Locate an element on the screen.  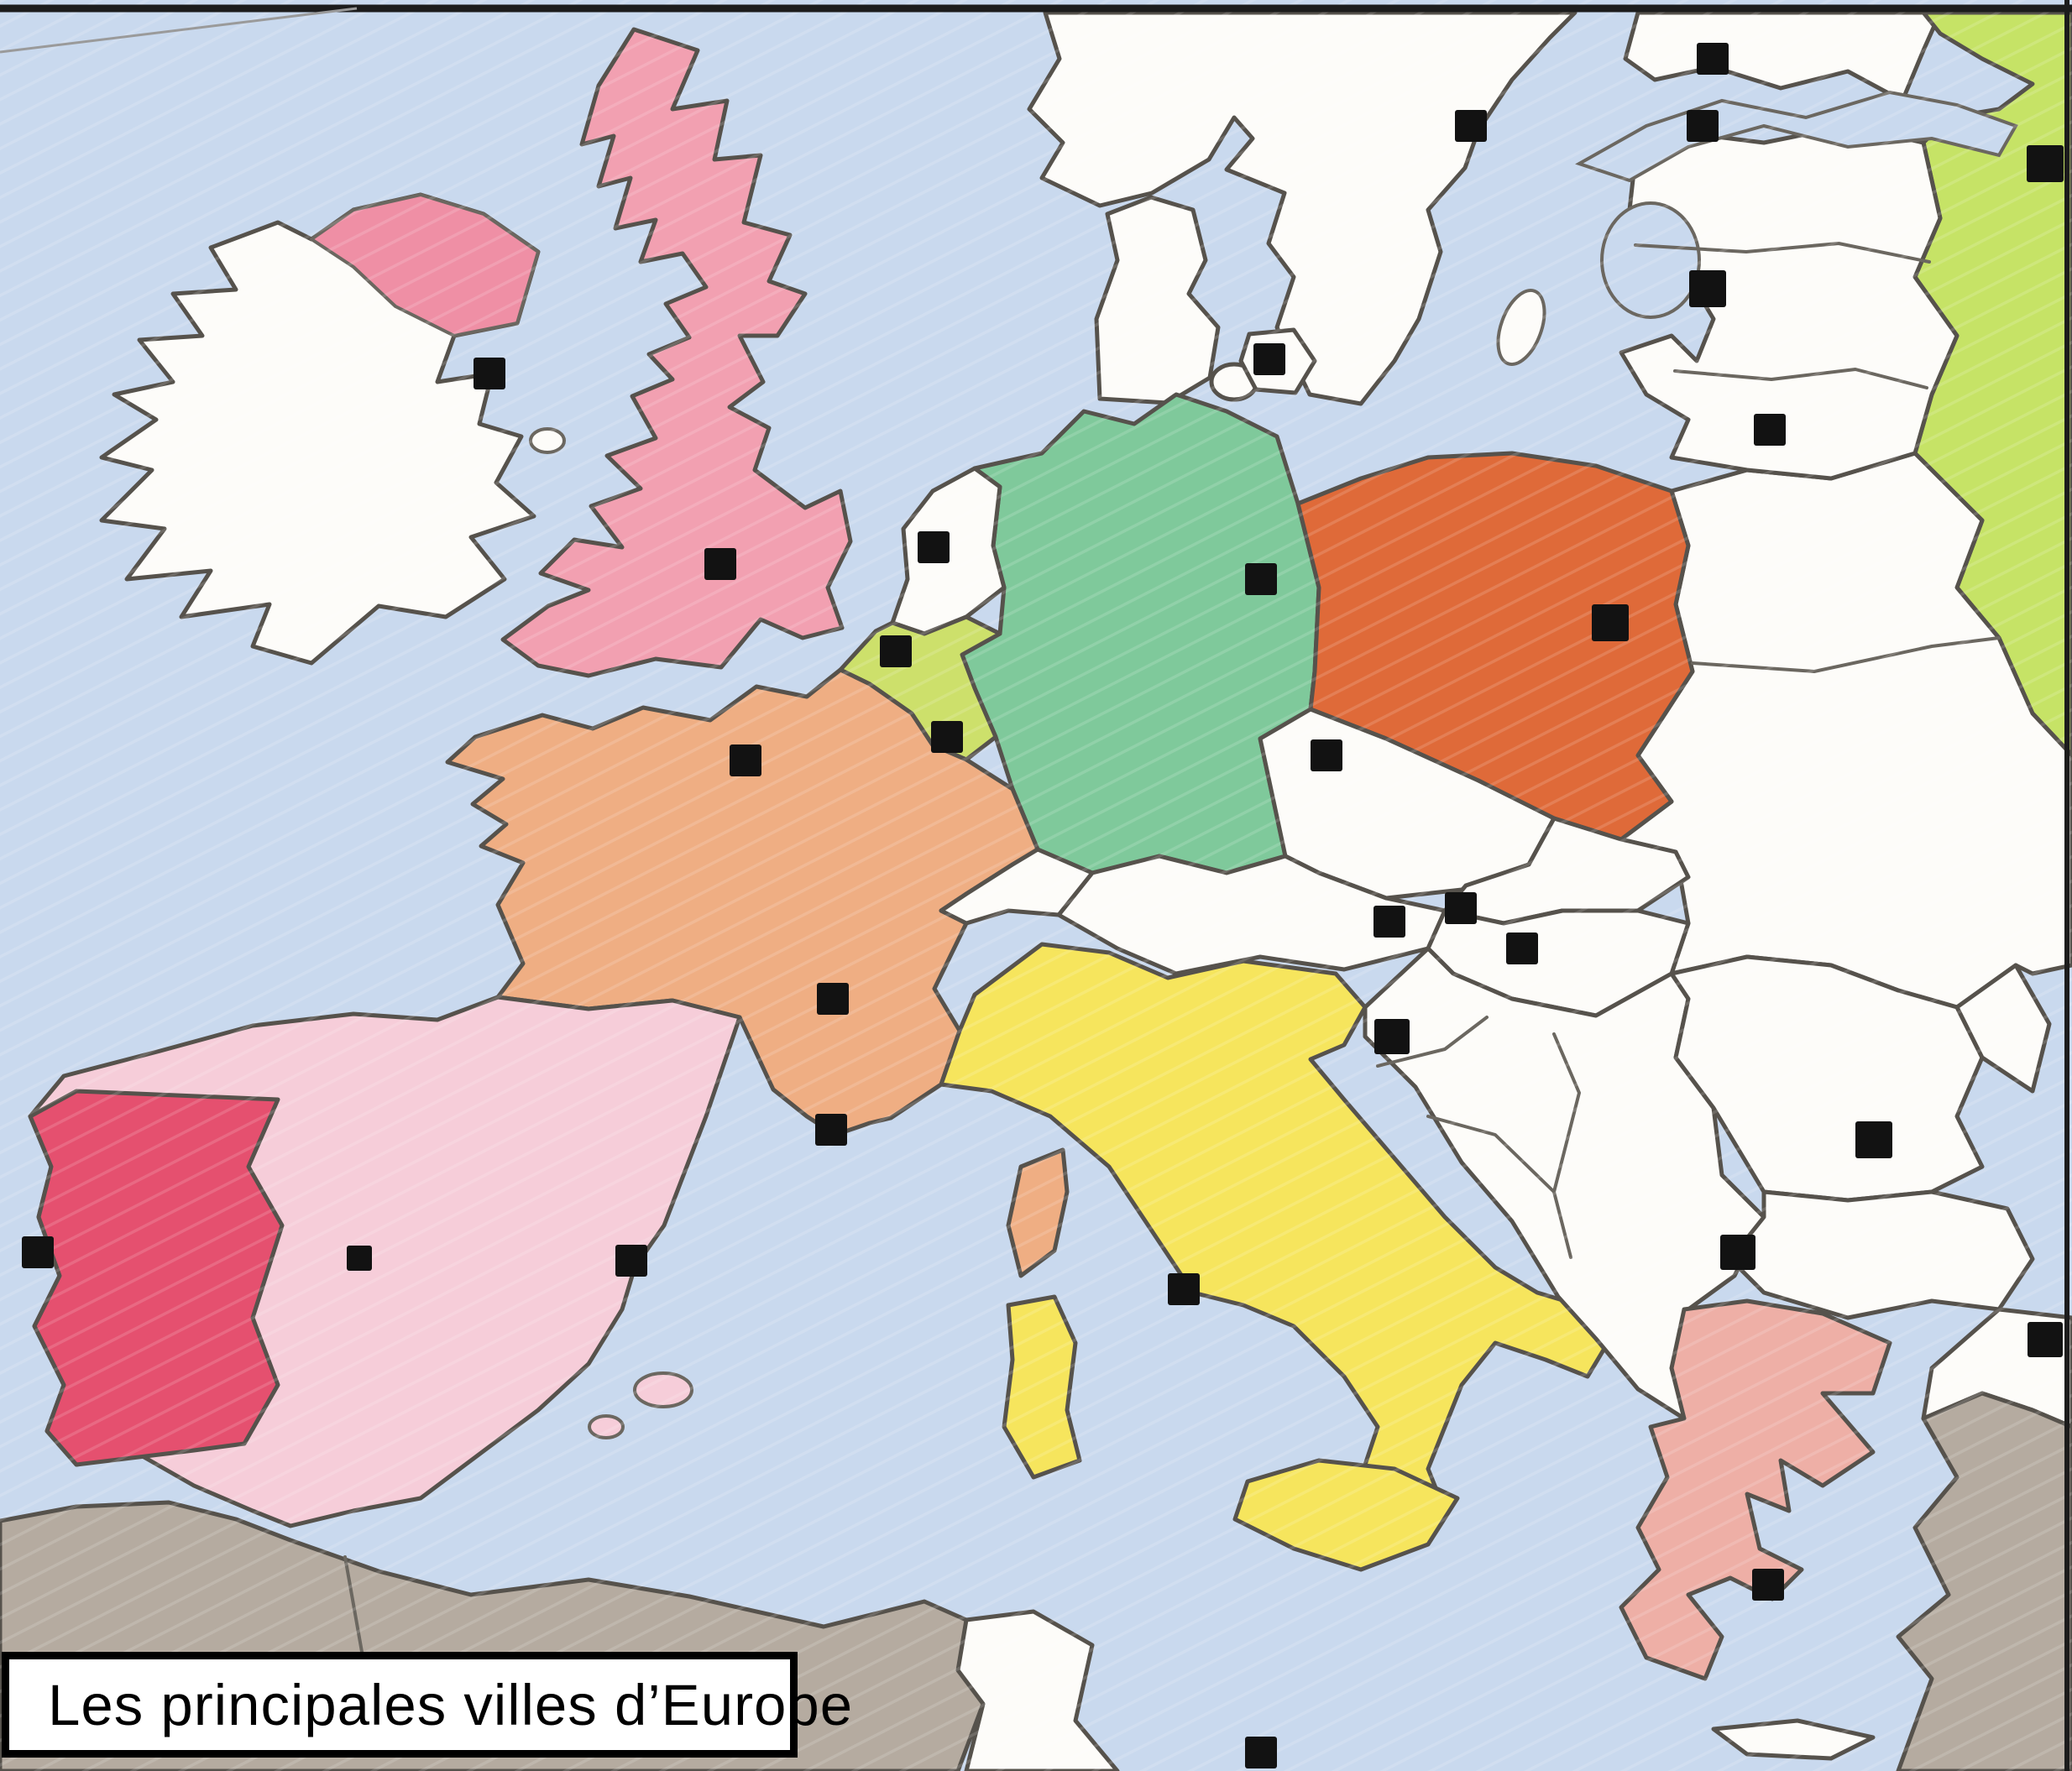
map-title: Les principales villes d’Europe is located at coordinates (451, 1704).